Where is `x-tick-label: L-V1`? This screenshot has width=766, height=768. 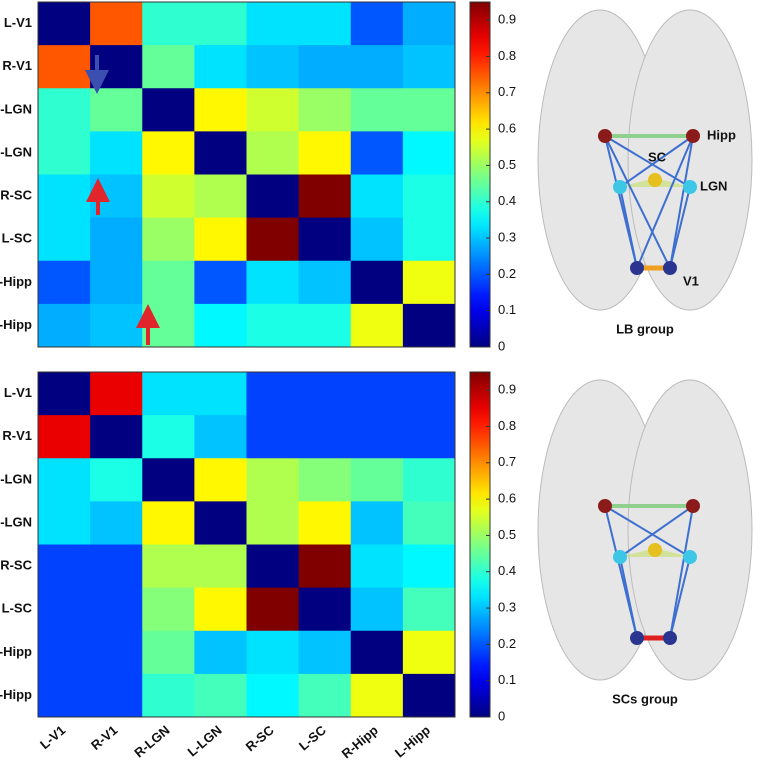
x-tick-label: L-V1 is located at coordinates (52, 737).